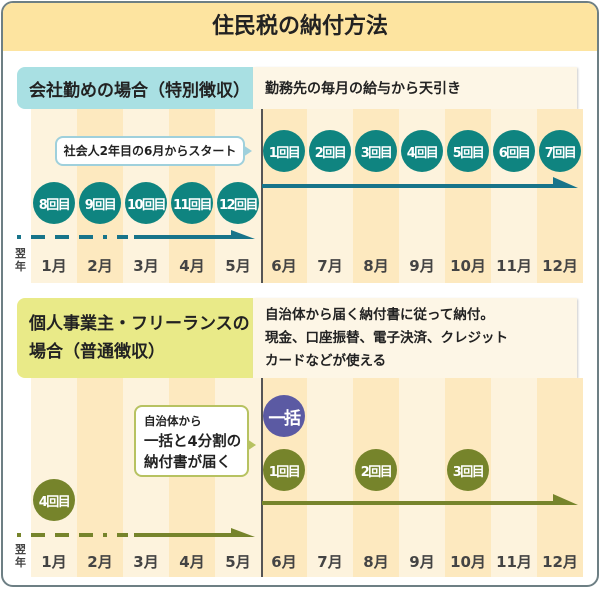  I want to click on payment-circle: 10回目, so click(146, 203).